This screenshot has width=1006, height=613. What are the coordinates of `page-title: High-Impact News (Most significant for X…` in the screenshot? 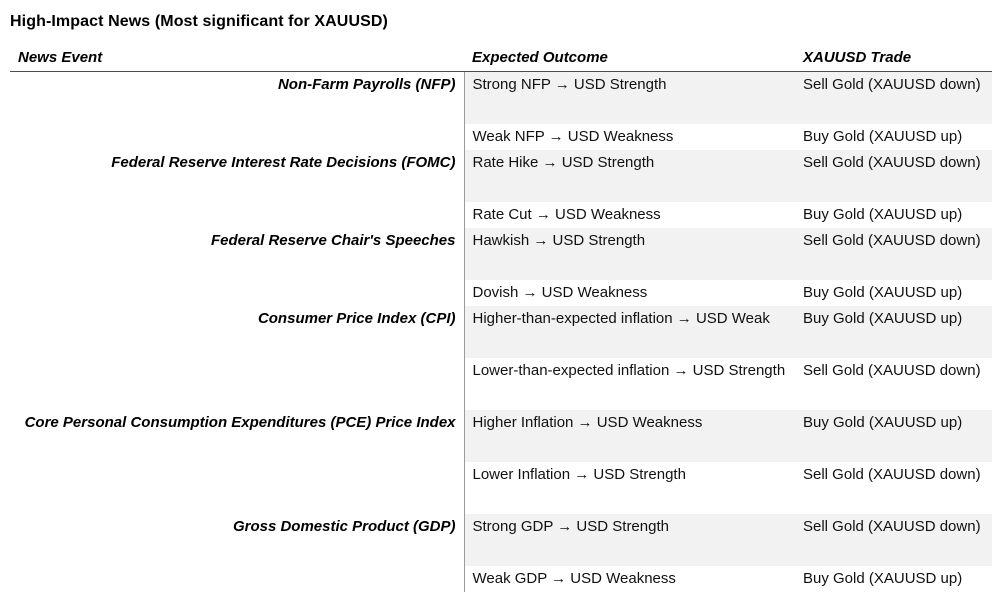 It's located at (199, 21).